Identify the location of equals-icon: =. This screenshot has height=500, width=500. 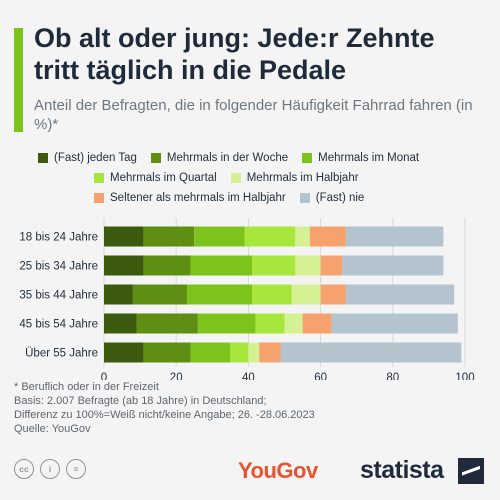
(76, 469).